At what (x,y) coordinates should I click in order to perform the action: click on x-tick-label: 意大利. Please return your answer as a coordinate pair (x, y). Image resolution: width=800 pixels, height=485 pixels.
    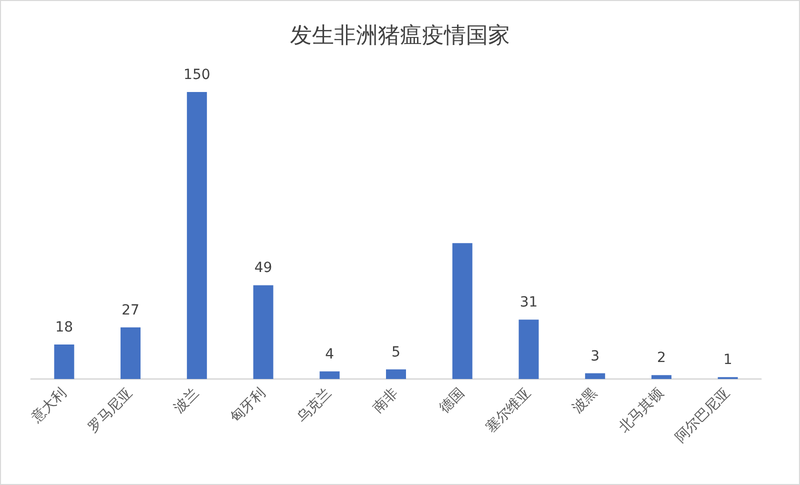
    Looking at the image, I should click on (49, 405).